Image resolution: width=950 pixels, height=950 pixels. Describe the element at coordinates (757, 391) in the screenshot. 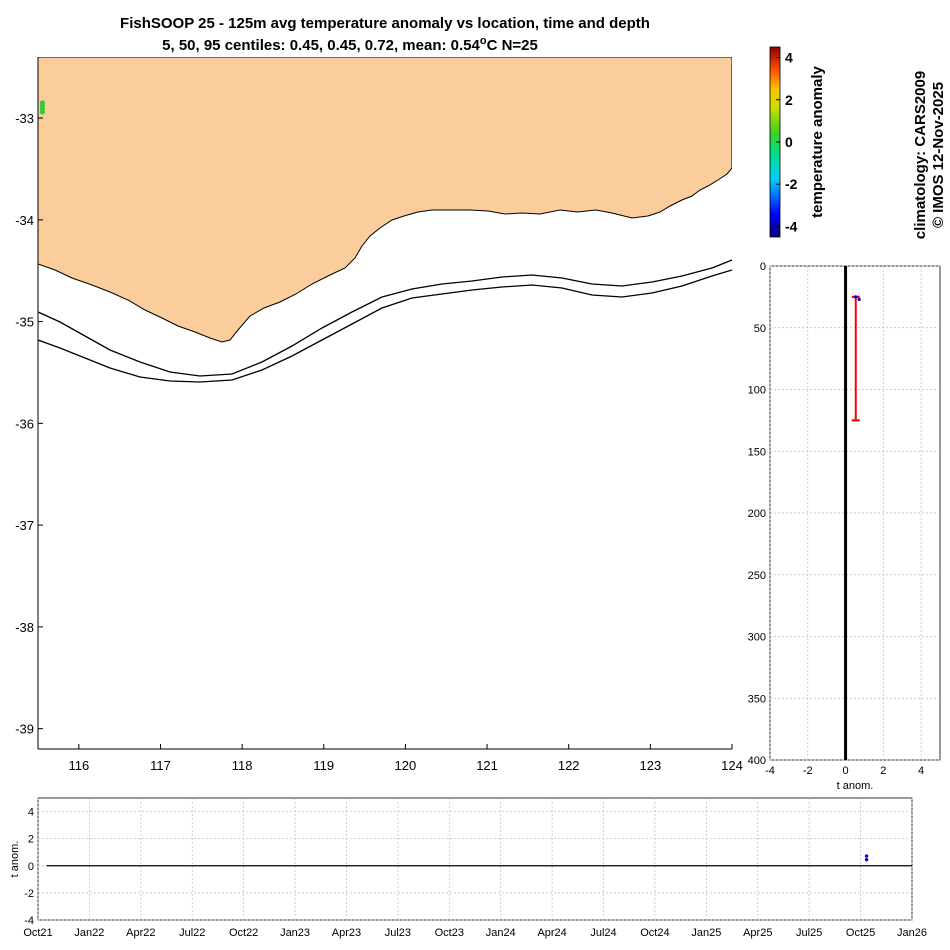

I see `depth-y-tick-label: 100` at that location.